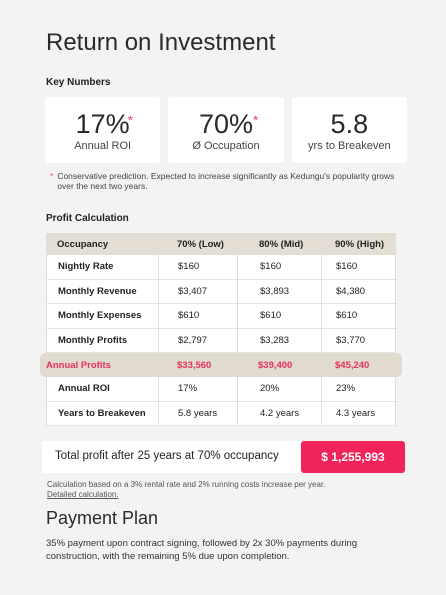 Image resolution: width=446 pixels, height=595 pixels. Describe the element at coordinates (281, 244) in the screenshot. I see `header-cell: 80% (Mid)` at that location.